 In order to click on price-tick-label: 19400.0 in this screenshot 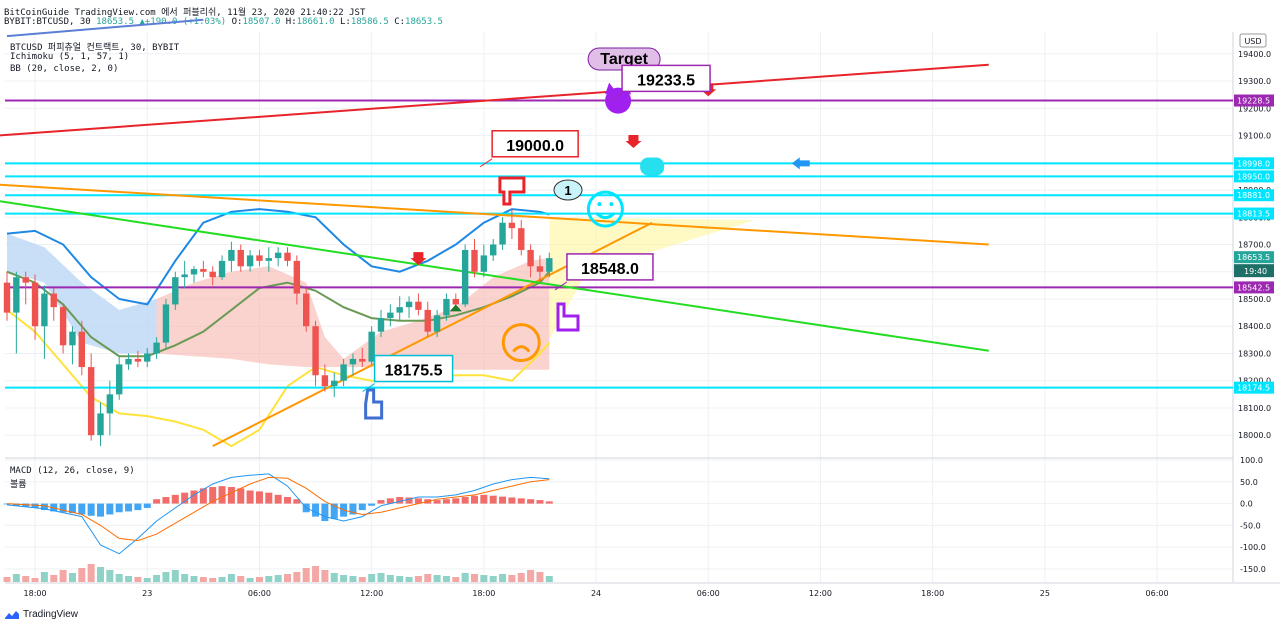, I will do `click(1254, 54)`.